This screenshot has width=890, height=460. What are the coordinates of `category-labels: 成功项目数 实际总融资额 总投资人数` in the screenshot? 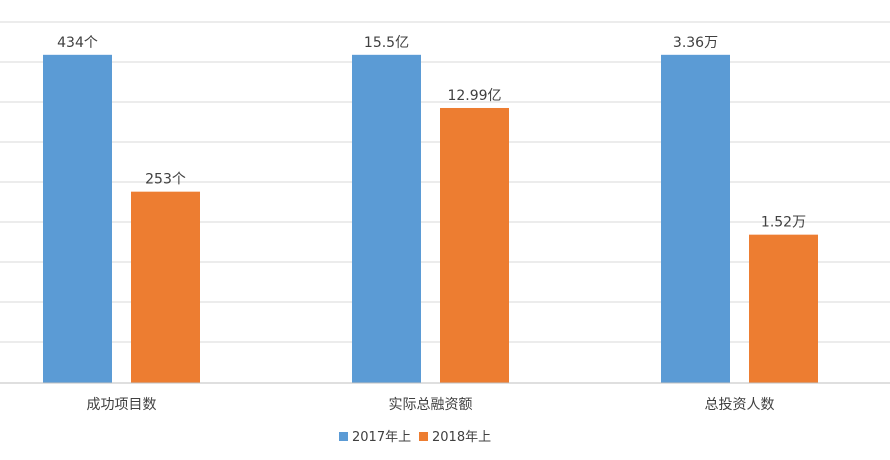 It's located at (431, 405).